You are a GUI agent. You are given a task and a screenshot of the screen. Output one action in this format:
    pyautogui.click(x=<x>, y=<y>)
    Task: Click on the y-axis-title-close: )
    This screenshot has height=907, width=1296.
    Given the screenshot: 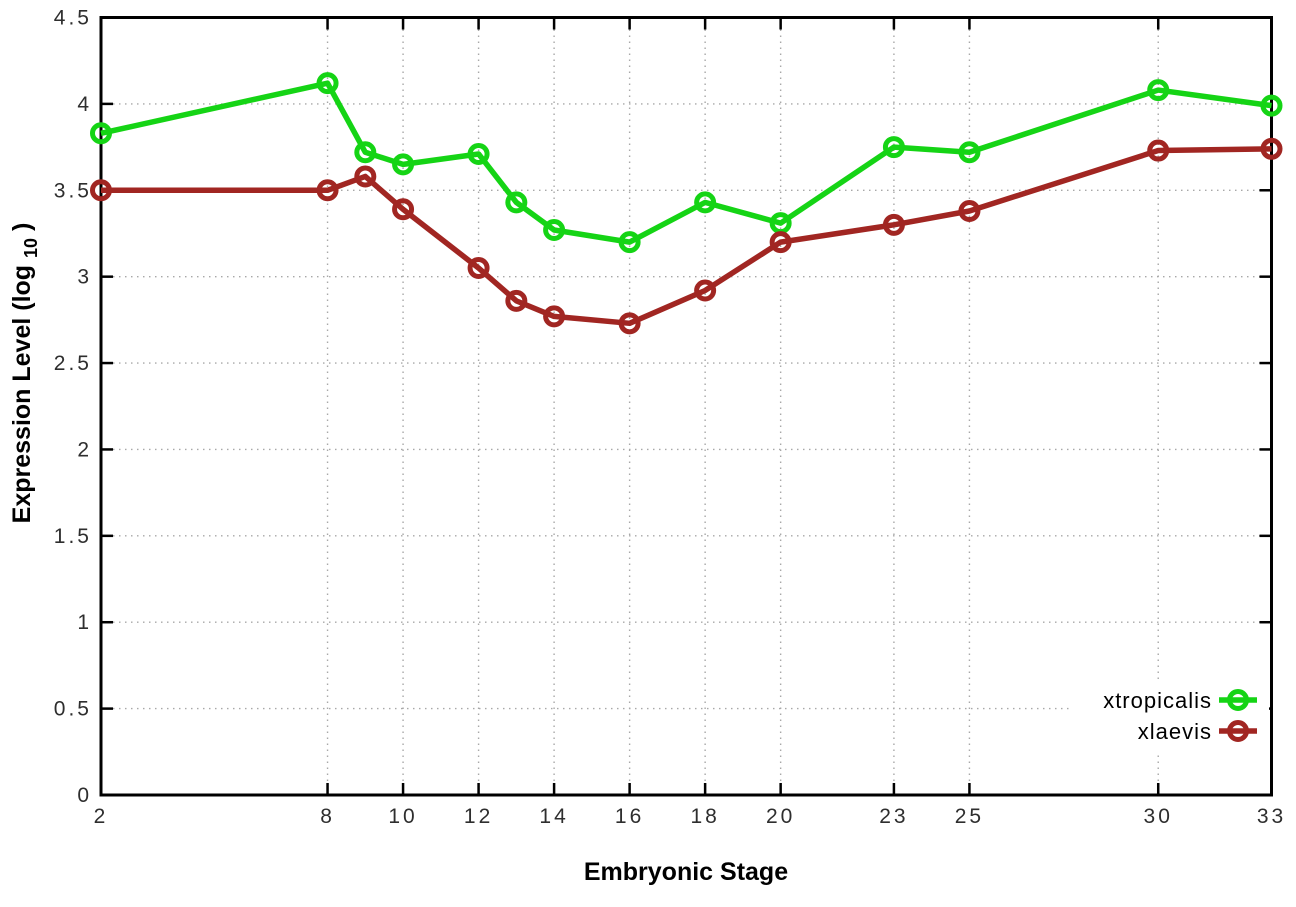 What is the action you would take?
    pyautogui.click(x=22, y=227)
    